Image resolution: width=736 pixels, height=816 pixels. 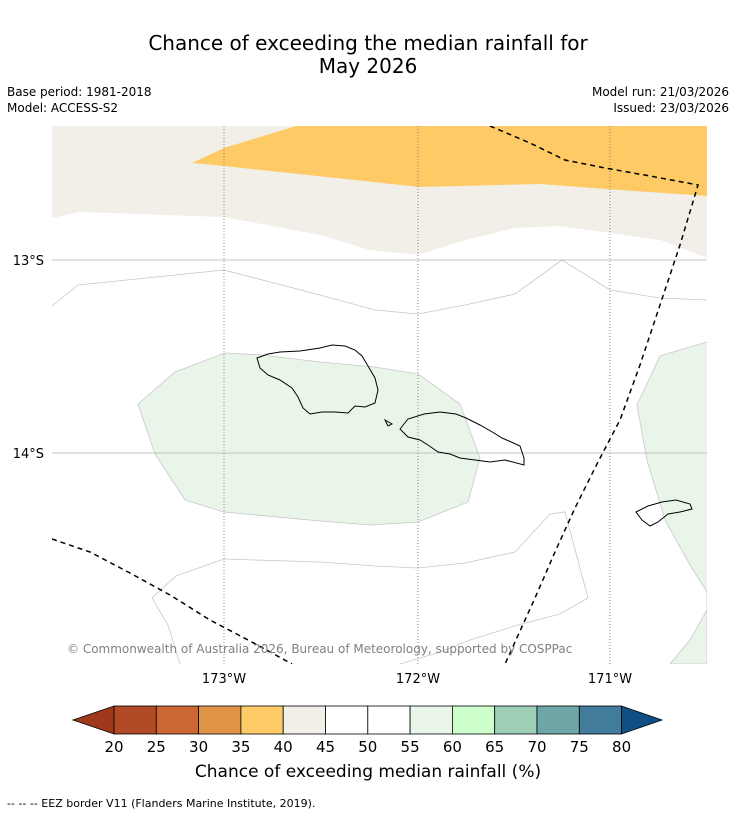 What do you see at coordinates (462, 438) in the screenshot?
I see `upolu-island` at bounding box center [462, 438].